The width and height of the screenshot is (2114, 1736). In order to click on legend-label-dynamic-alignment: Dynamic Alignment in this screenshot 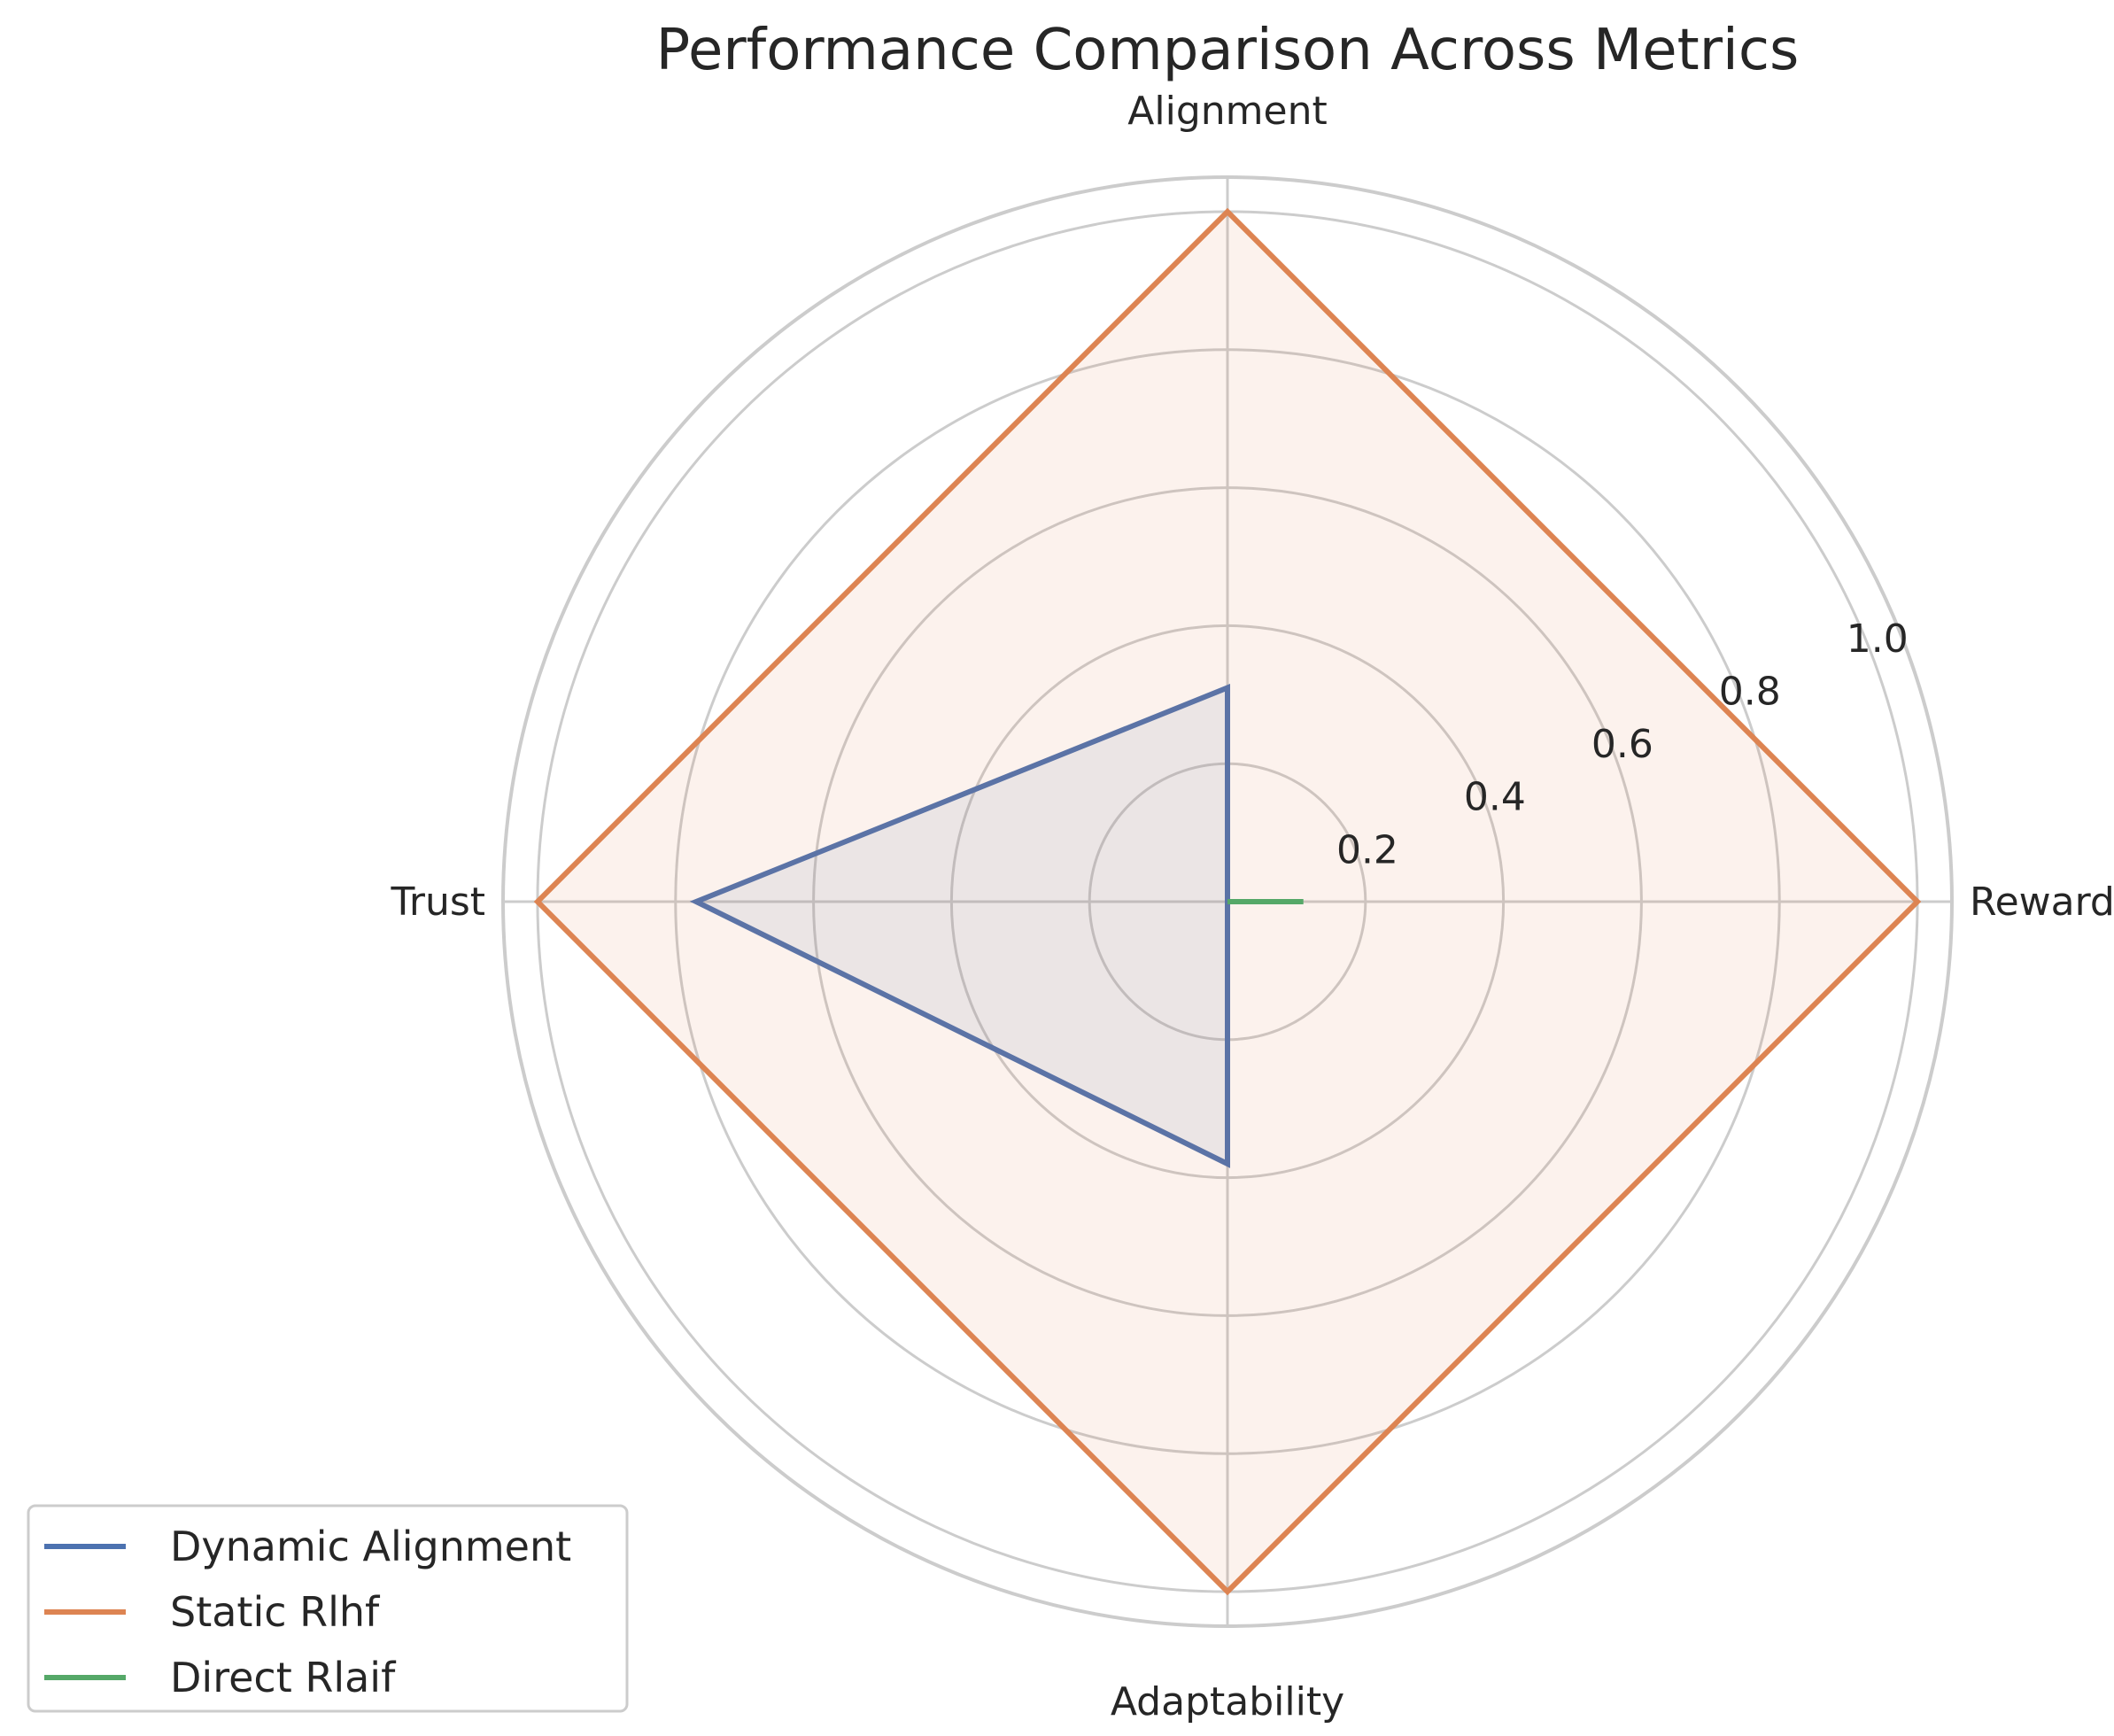, I will do `click(371, 1546)`.